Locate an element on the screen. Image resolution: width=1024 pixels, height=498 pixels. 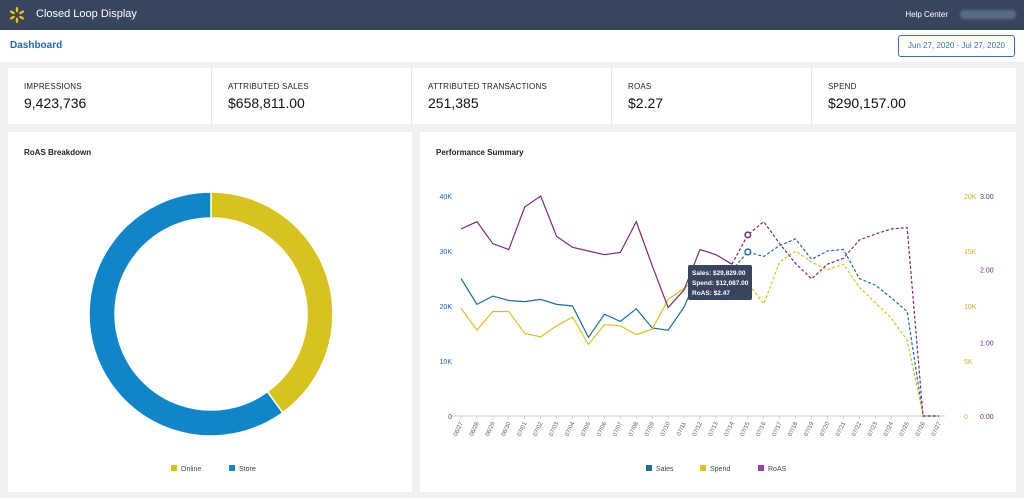
y-roas-tick-label: 0.00 is located at coordinates (987, 417).